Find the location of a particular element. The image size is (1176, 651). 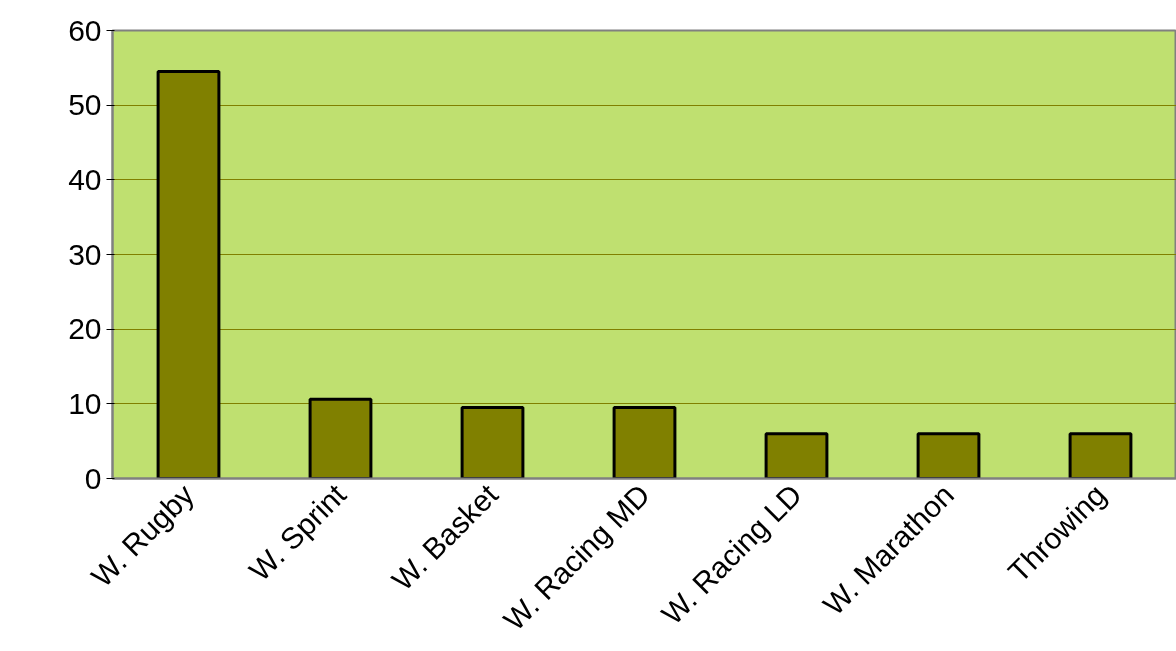

y-tick-label: 60 is located at coordinates (85, 30).